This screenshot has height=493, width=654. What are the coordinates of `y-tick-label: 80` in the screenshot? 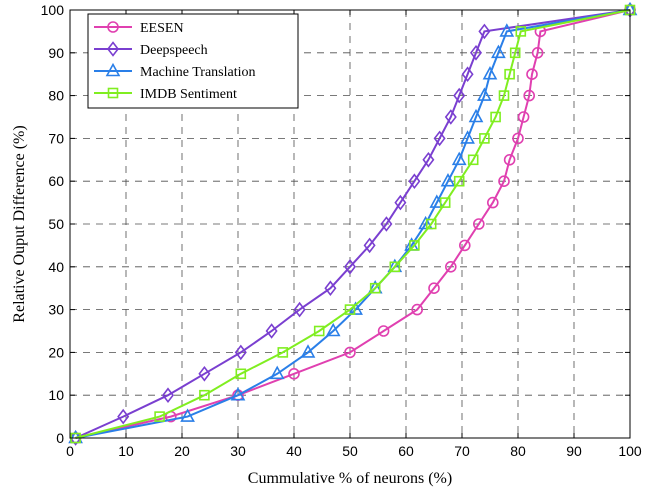 It's located at (56, 96).